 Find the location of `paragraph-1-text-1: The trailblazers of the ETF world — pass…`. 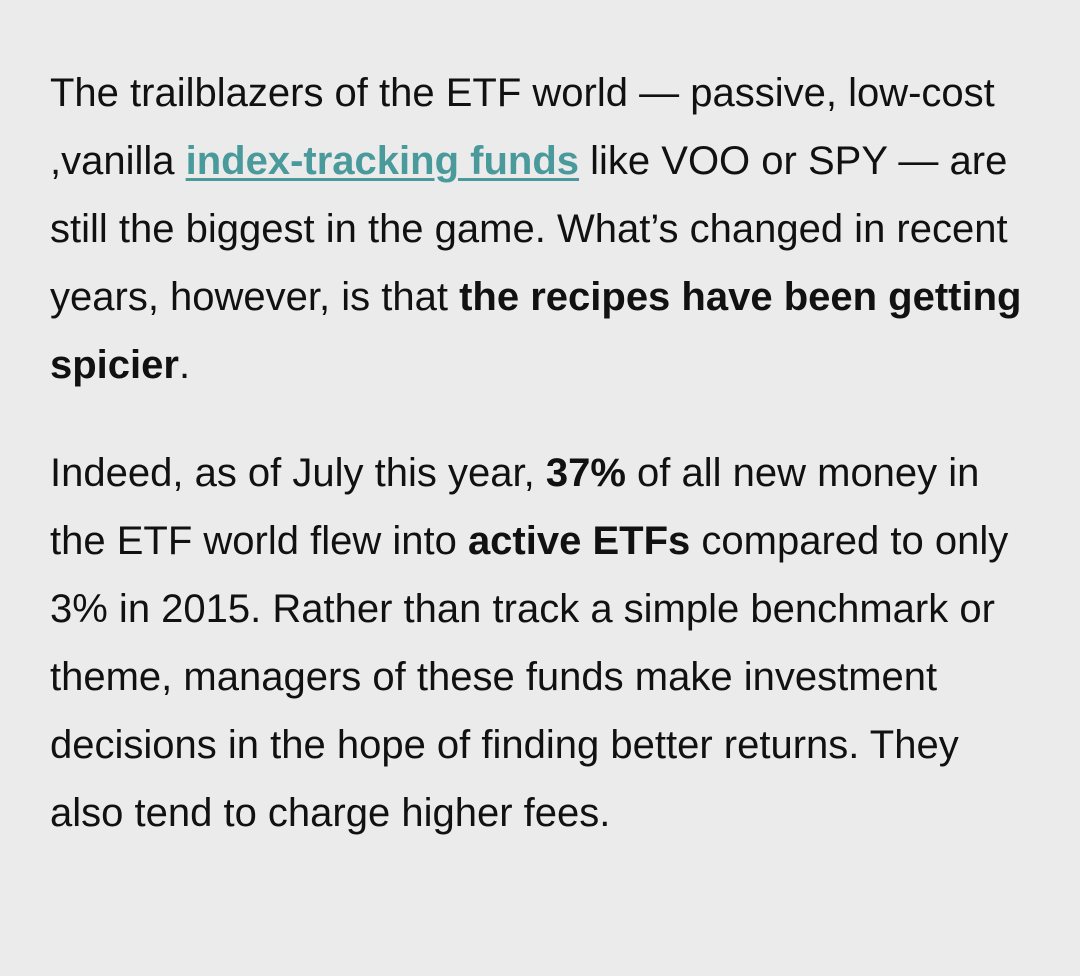

paragraph-1-text-1: The trailblazers of the ETF world — pass… is located at coordinates (522, 127).